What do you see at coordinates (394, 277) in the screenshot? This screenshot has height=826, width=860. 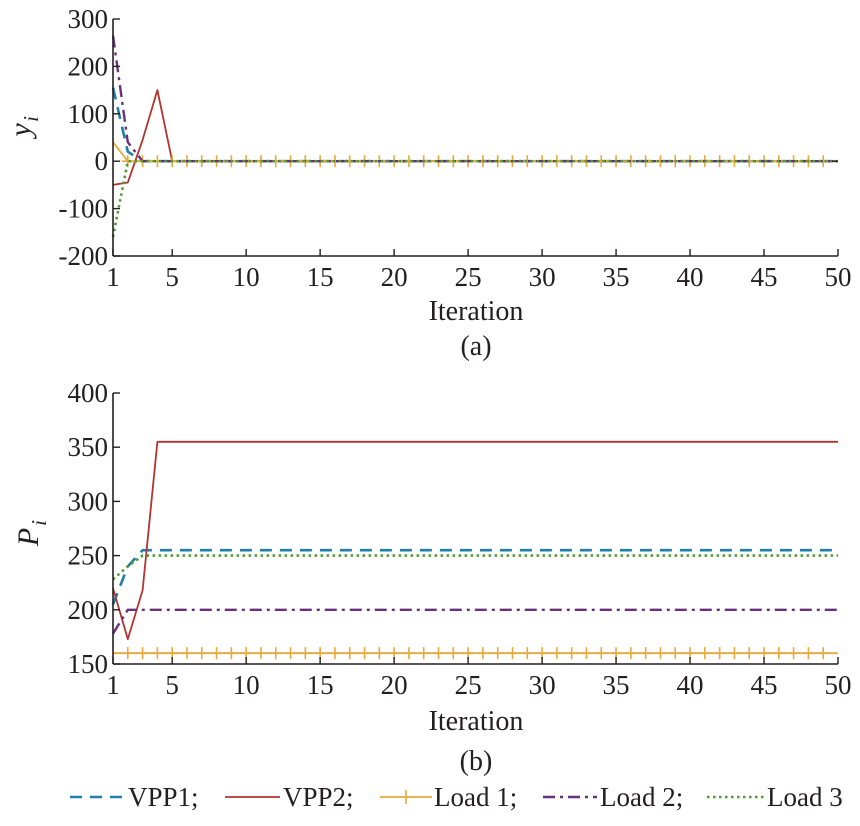 I see `panel-a-x-tick-label: 20` at bounding box center [394, 277].